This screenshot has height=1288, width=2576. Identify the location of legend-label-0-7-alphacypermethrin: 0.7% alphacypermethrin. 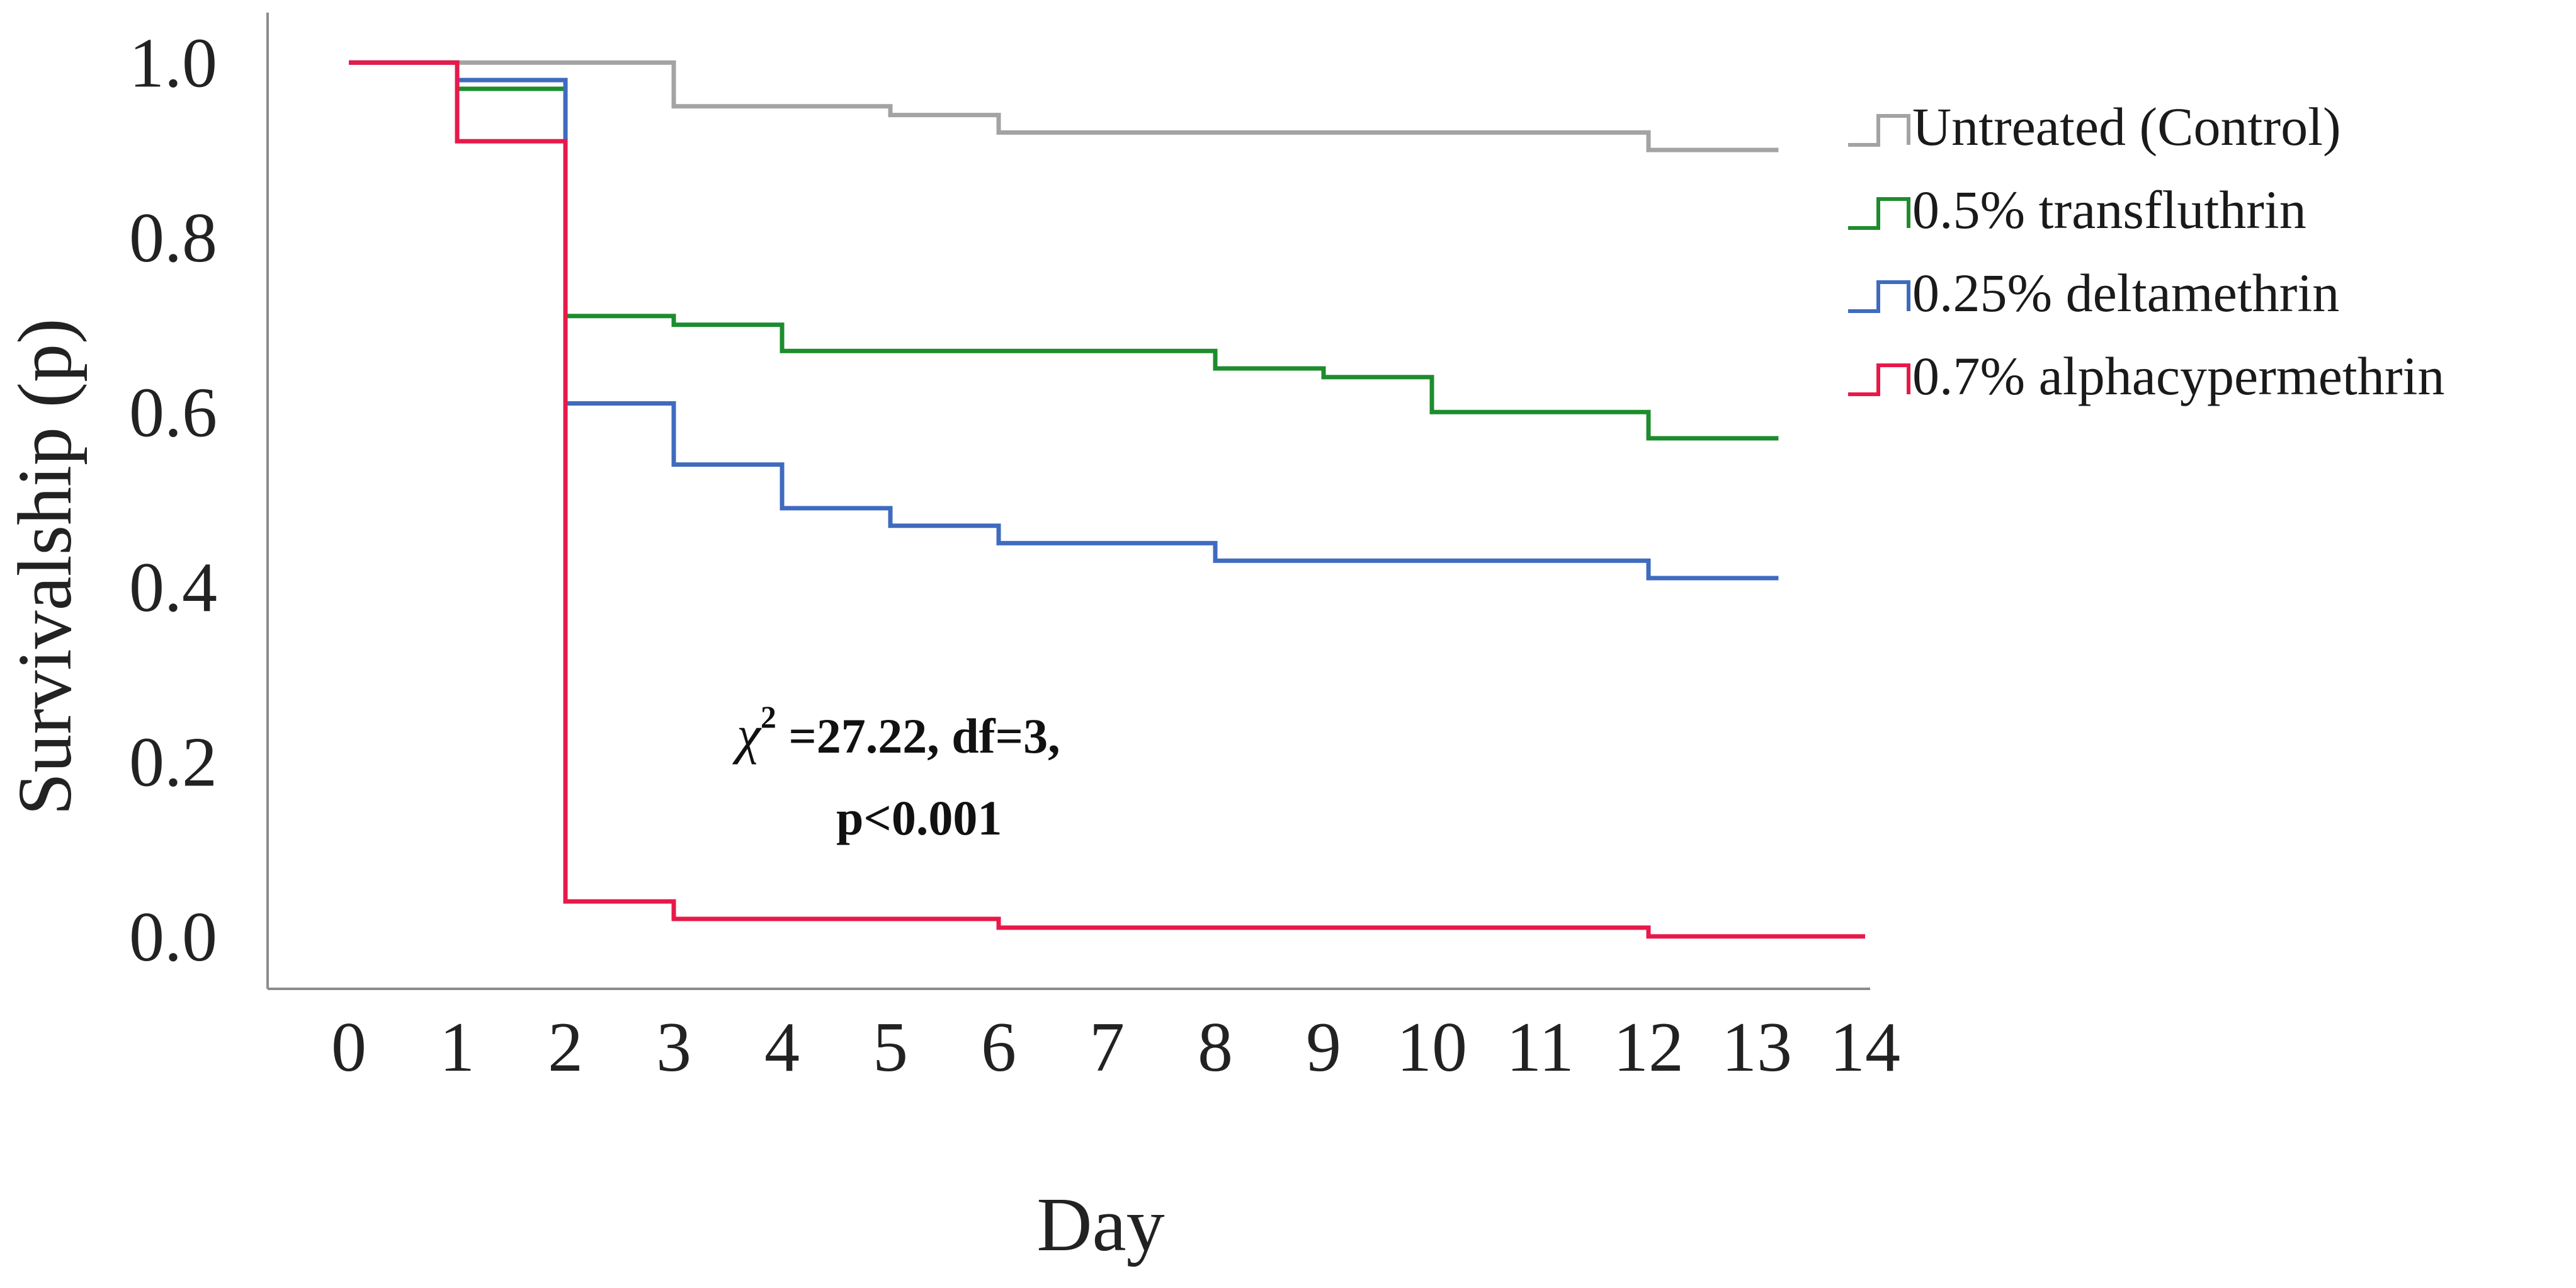
(2178, 376).